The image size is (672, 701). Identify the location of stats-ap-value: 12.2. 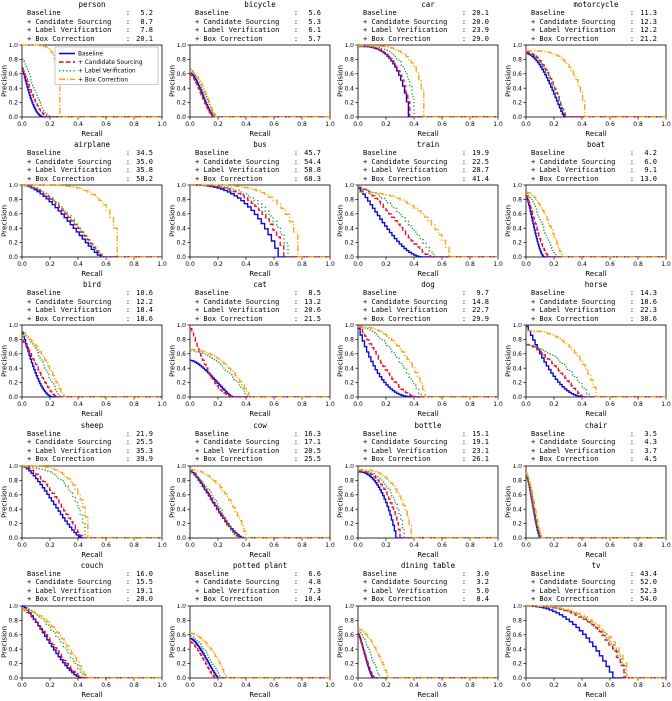
(144, 301).